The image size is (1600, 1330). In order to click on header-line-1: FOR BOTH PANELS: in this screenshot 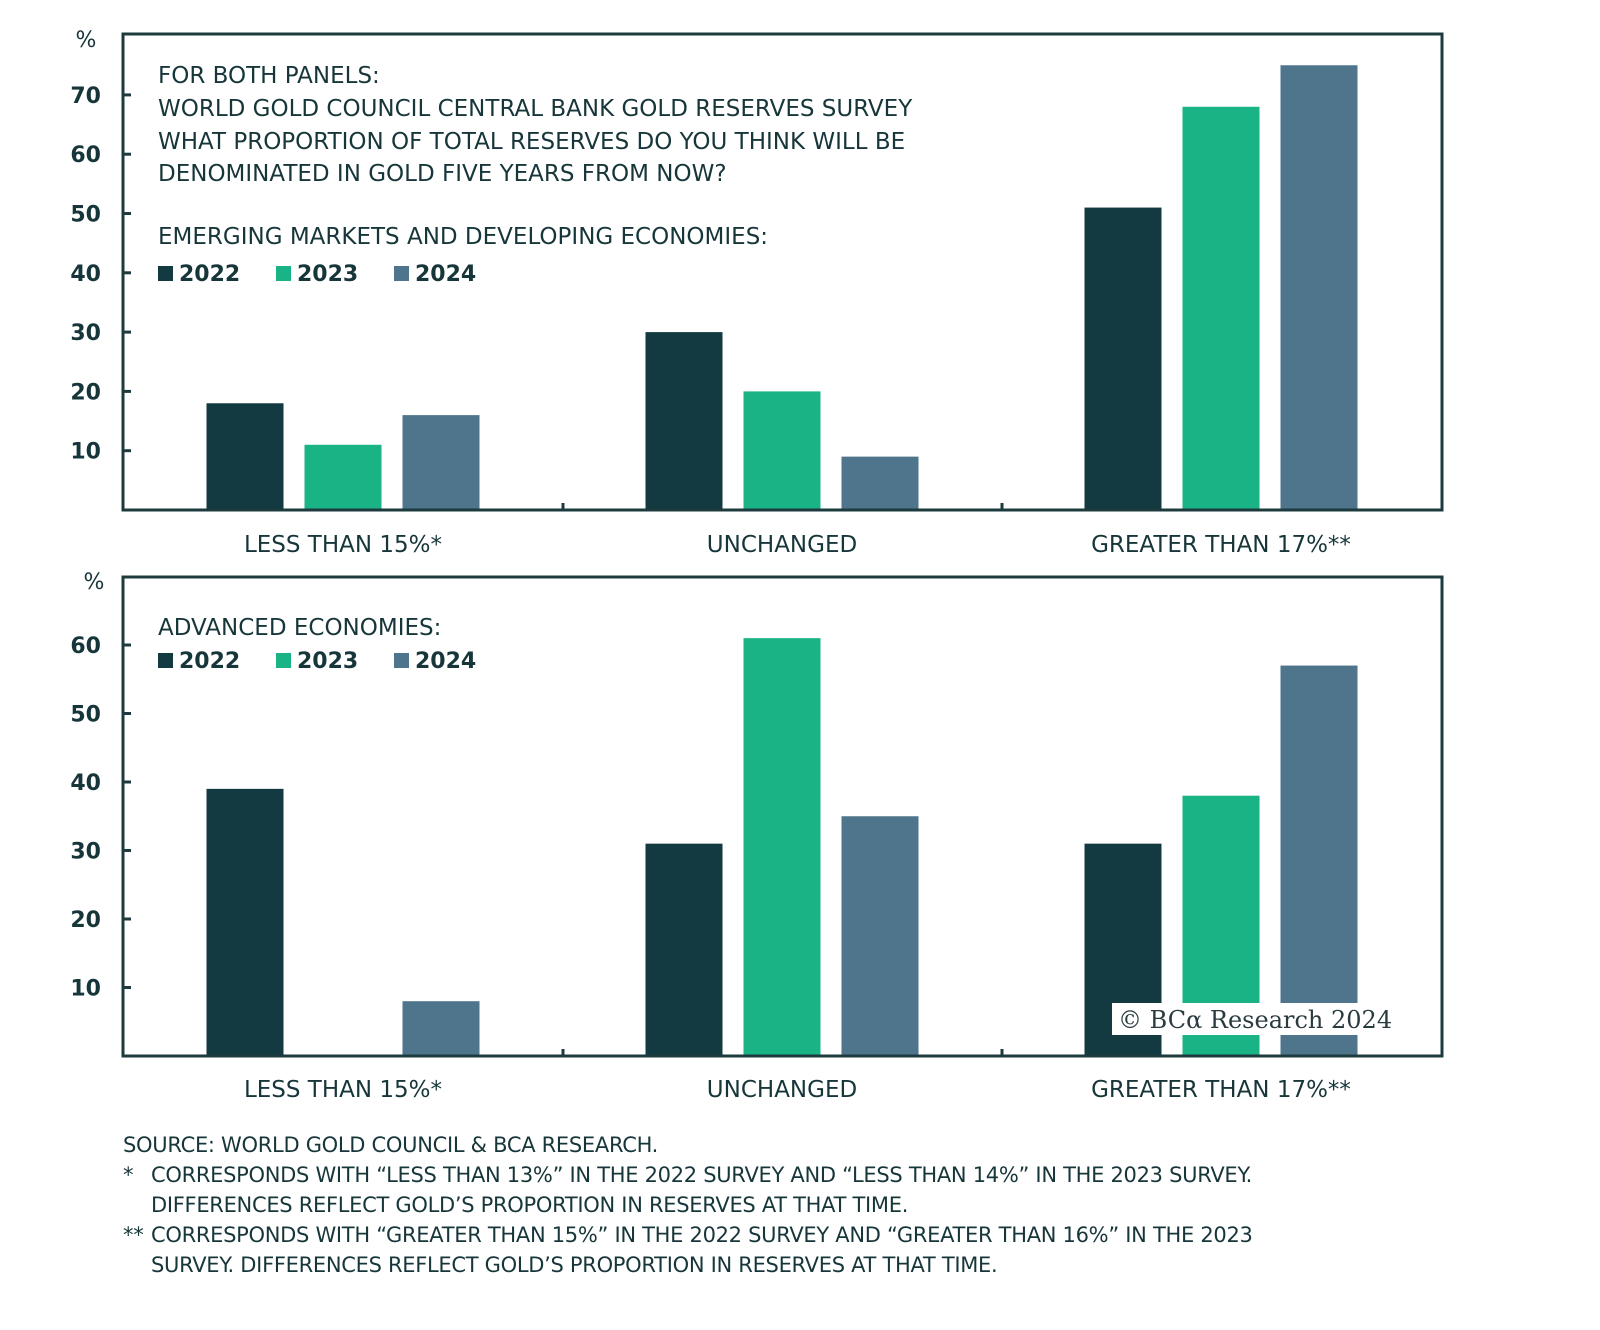, I will do `click(269, 76)`.